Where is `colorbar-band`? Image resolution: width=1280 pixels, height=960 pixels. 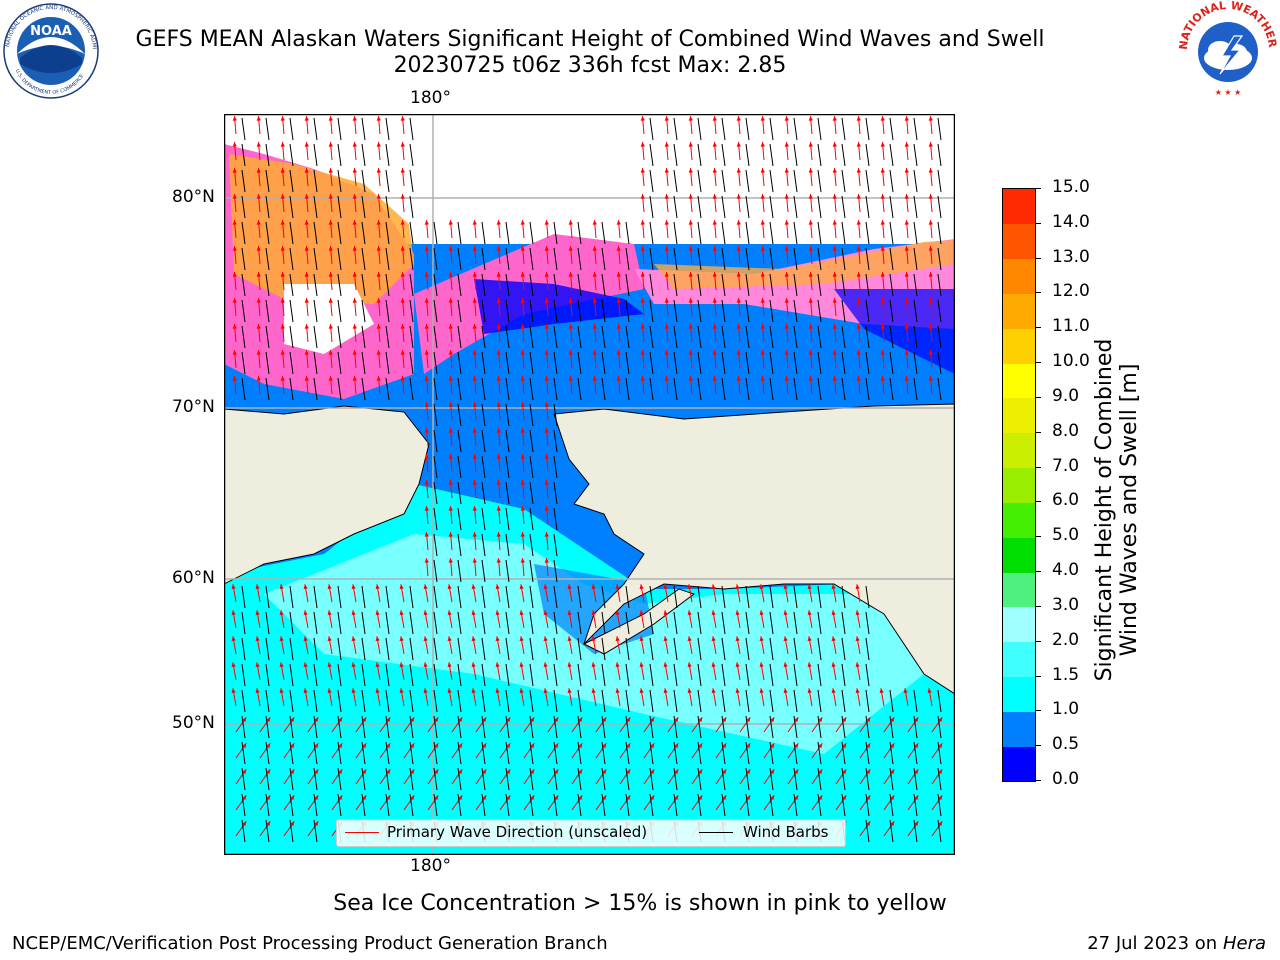
colorbar-band is located at coordinates (1019, 276).